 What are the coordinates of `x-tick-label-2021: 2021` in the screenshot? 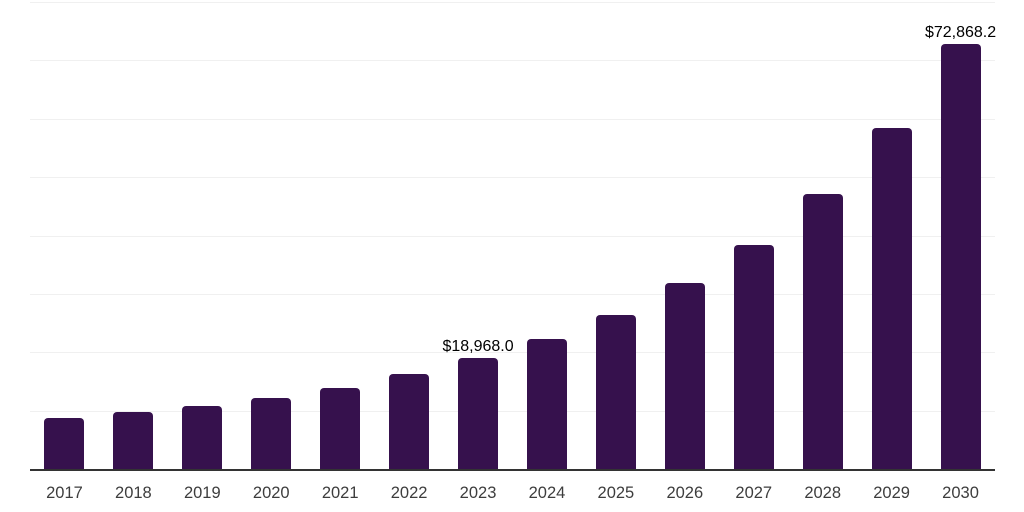 It's located at (340, 493).